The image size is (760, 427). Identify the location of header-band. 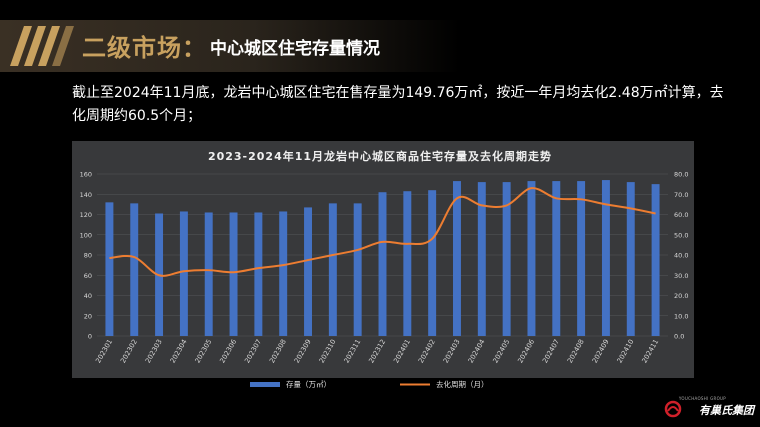
(230, 46).